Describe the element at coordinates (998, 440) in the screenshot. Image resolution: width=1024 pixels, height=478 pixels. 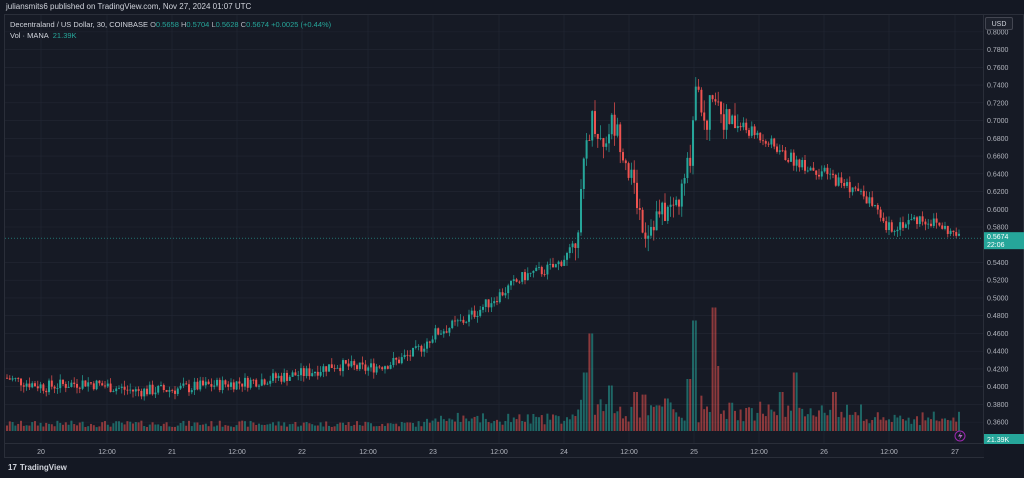
I see `volume-tag-value: 21.39K` at that location.